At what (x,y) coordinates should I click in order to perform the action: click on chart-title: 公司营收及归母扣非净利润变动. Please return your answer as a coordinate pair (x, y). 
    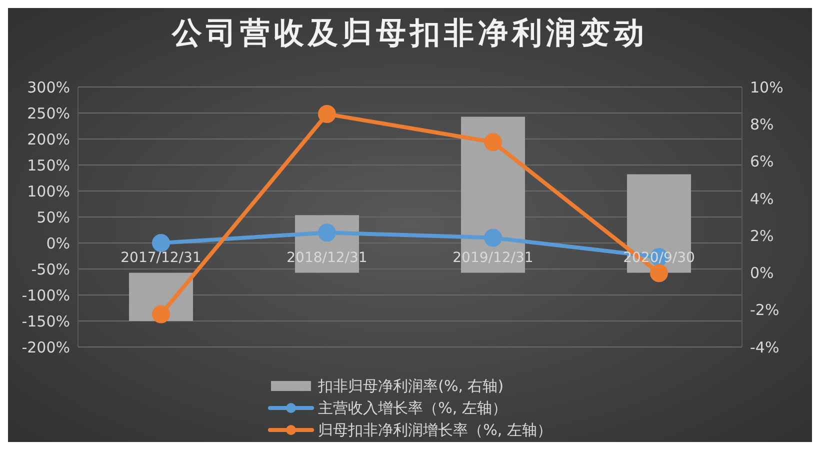
    Looking at the image, I should click on (409, 33).